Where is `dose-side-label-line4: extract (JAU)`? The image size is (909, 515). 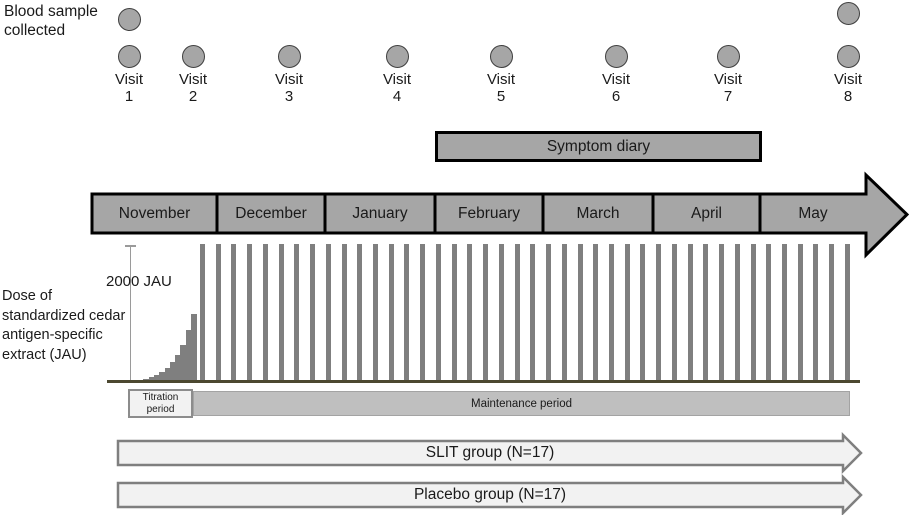 dose-side-label-line4: extract (JAU) is located at coordinates (44, 354).